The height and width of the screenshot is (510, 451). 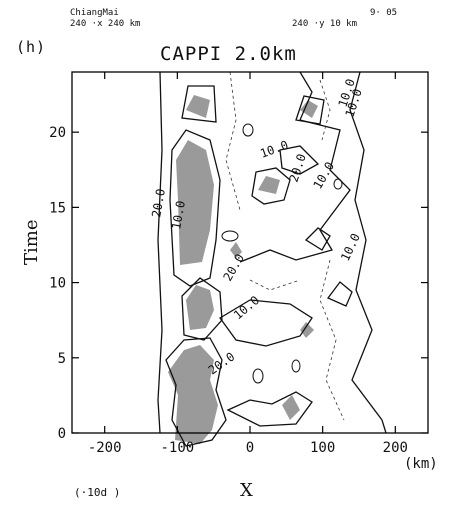 I want to click on y-tick-label: 0, so click(x=62, y=434).